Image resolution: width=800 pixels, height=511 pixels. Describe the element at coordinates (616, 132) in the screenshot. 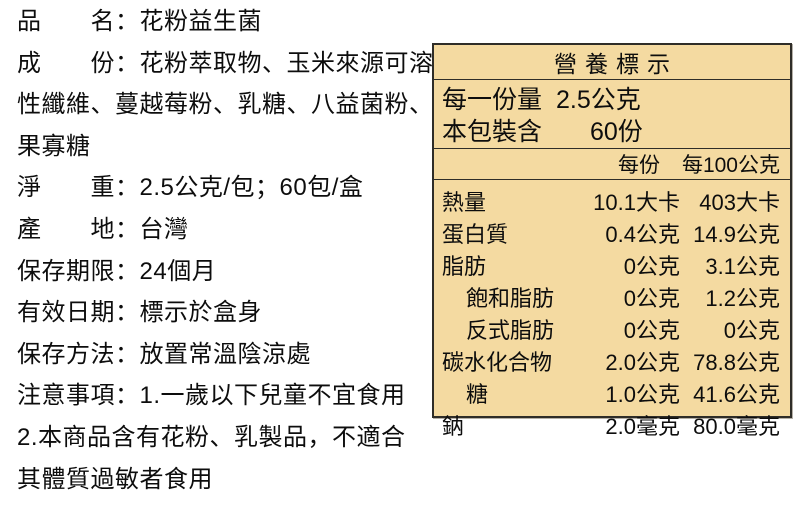

I see `servings-per-pack-value: 60份` at that location.